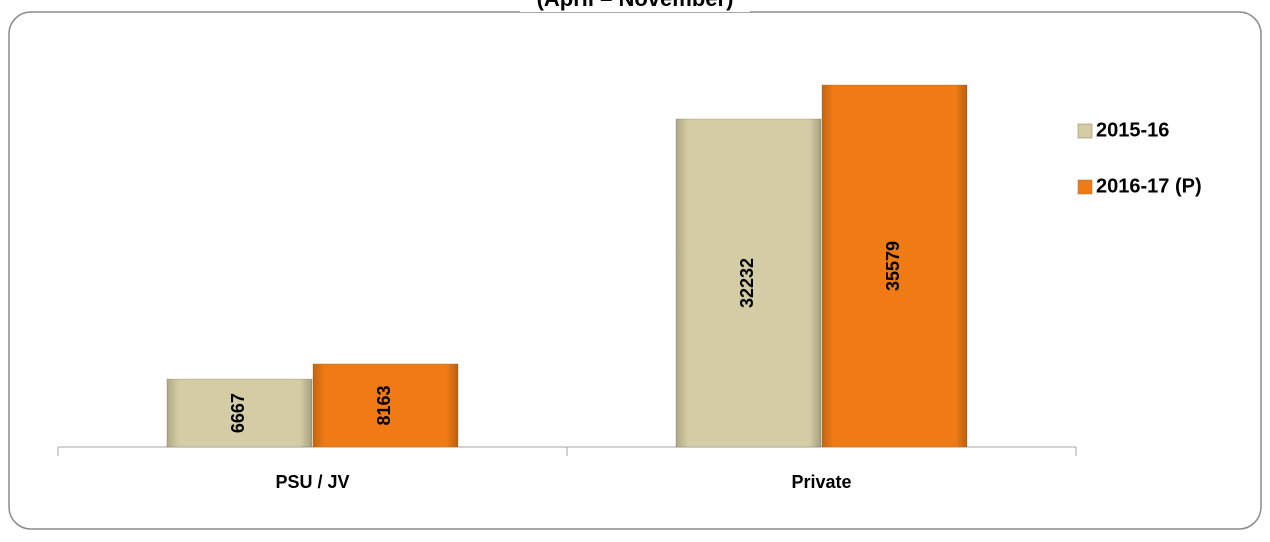  I want to click on chart-title: (April – November), so click(635, 5).